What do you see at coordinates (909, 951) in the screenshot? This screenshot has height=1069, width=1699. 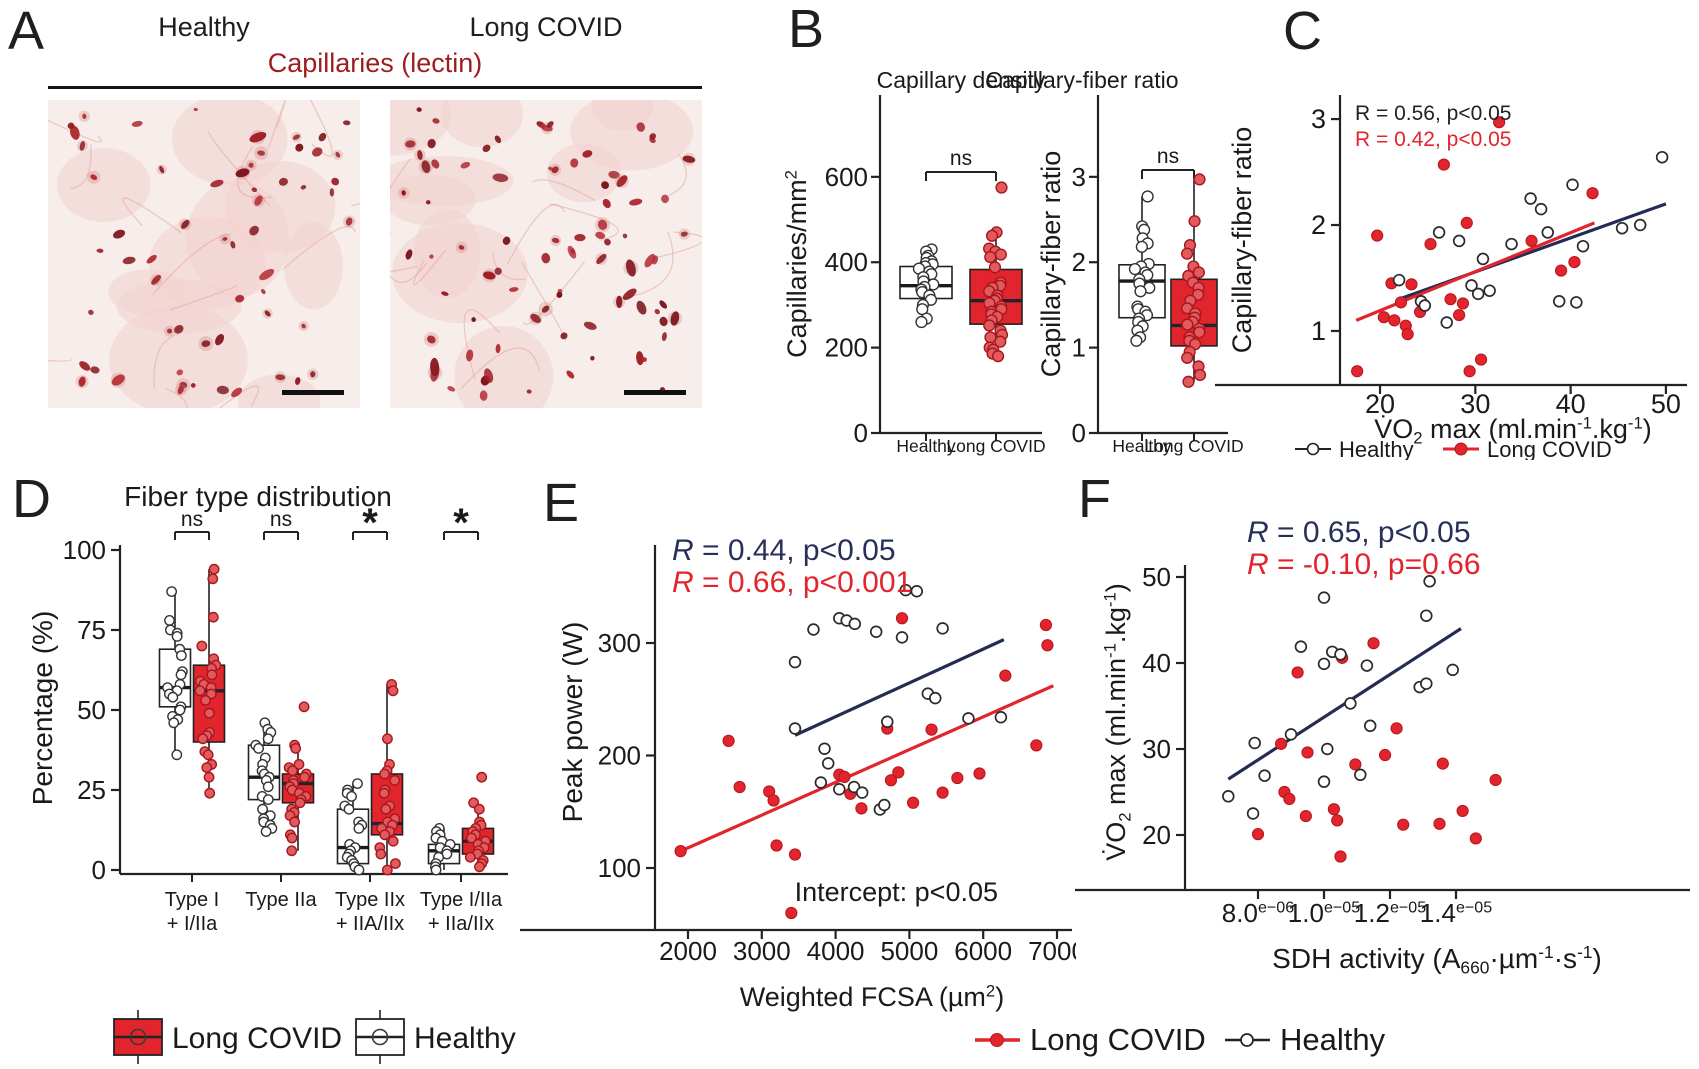 I see `svg-text: 5000` at bounding box center [909, 951].